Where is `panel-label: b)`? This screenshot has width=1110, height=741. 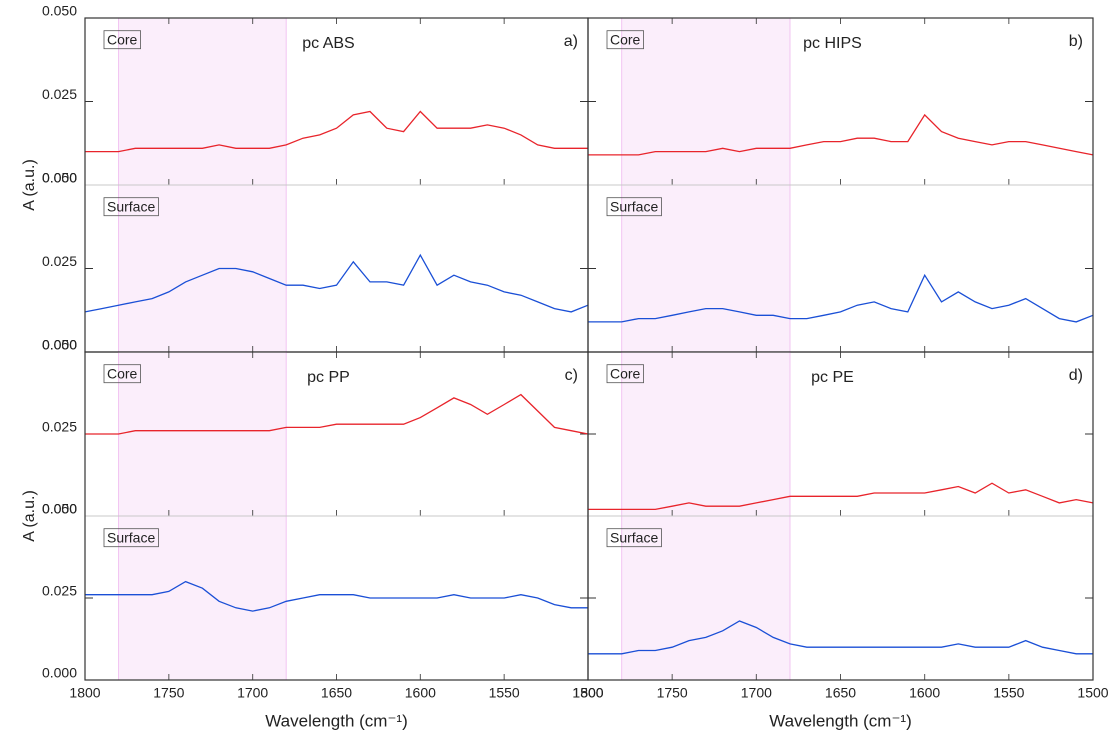 panel-label: b) is located at coordinates (1076, 41).